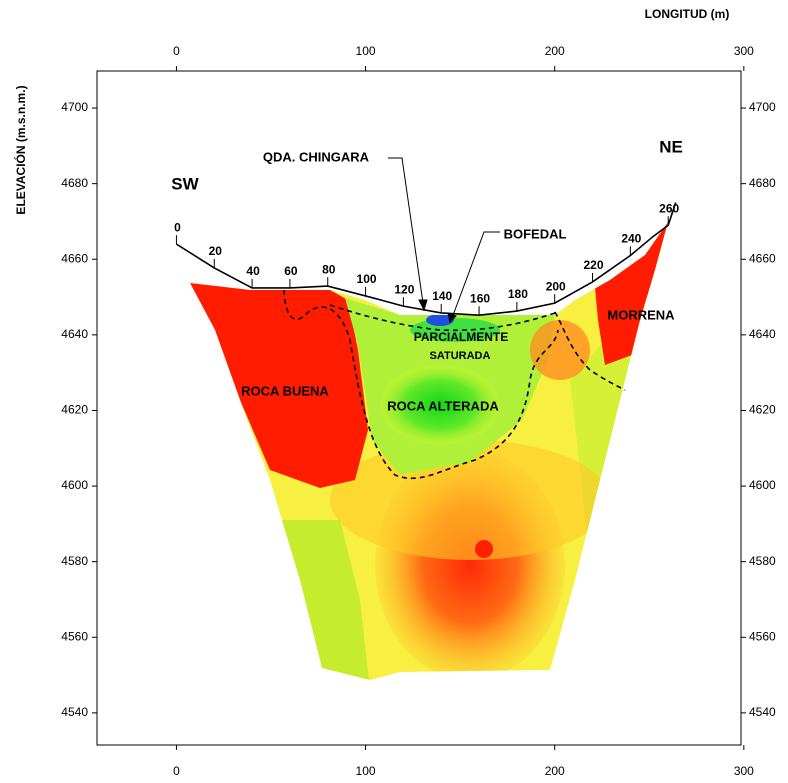  I want to click on annotation: QDA. CHINGARA, so click(316, 156).